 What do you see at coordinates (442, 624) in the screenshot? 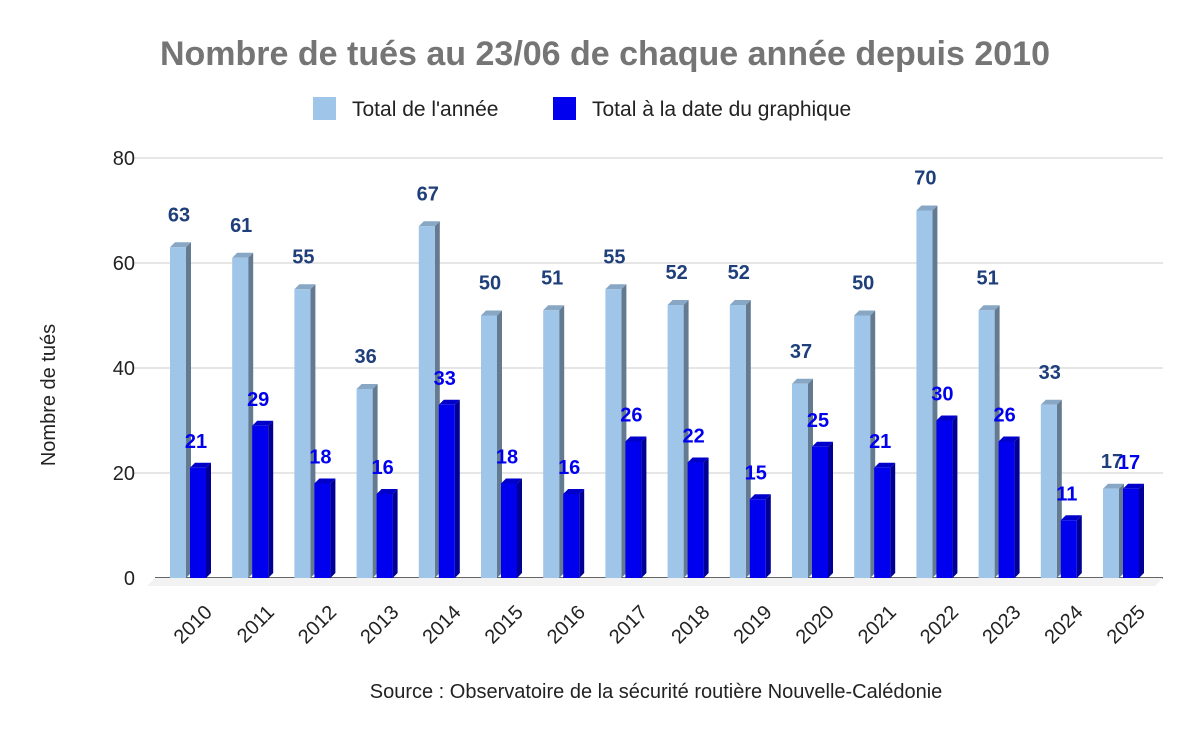
I see `x-tick-label: 2014` at bounding box center [442, 624].